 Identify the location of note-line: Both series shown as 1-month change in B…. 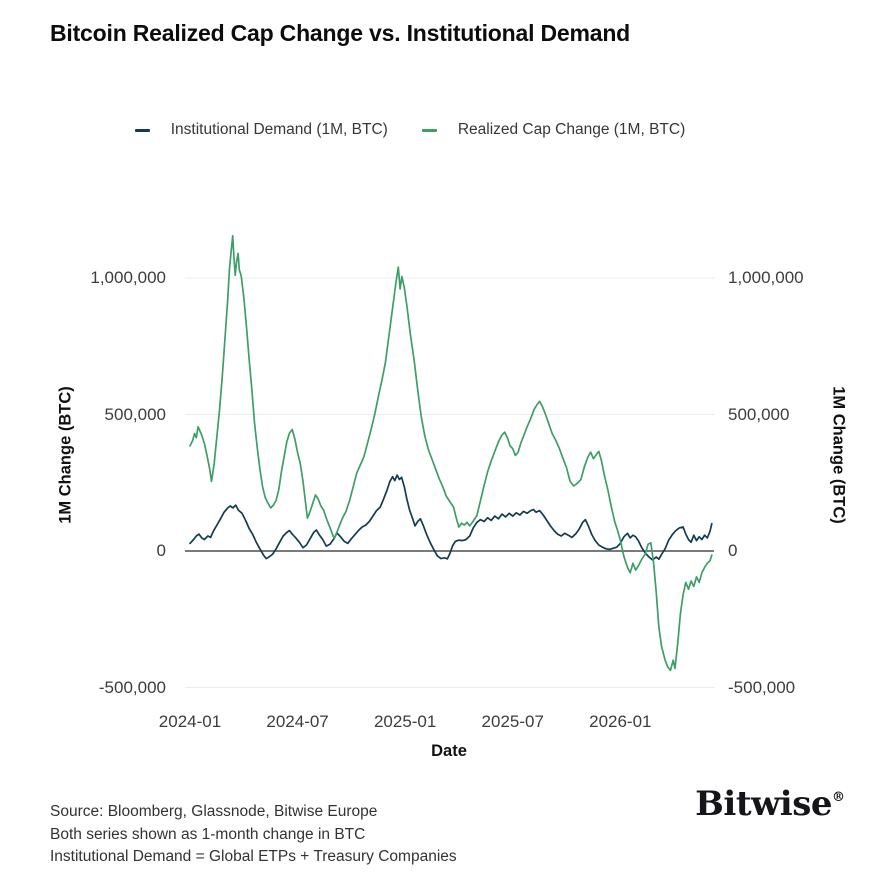
(208, 834).